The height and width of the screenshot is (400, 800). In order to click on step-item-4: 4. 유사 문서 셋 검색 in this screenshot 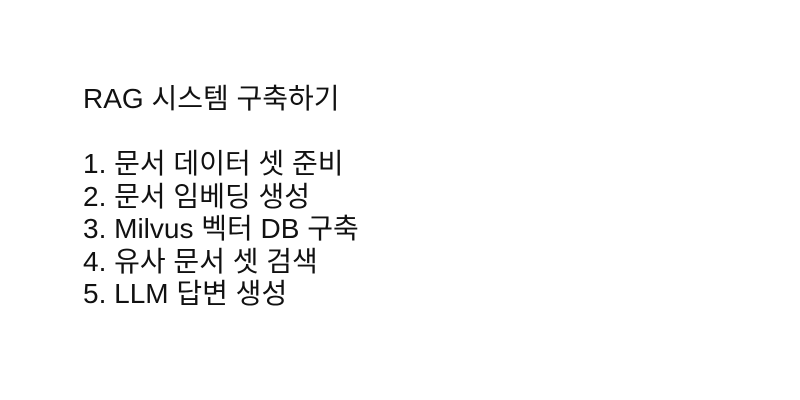, I will do `click(200, 261)`.